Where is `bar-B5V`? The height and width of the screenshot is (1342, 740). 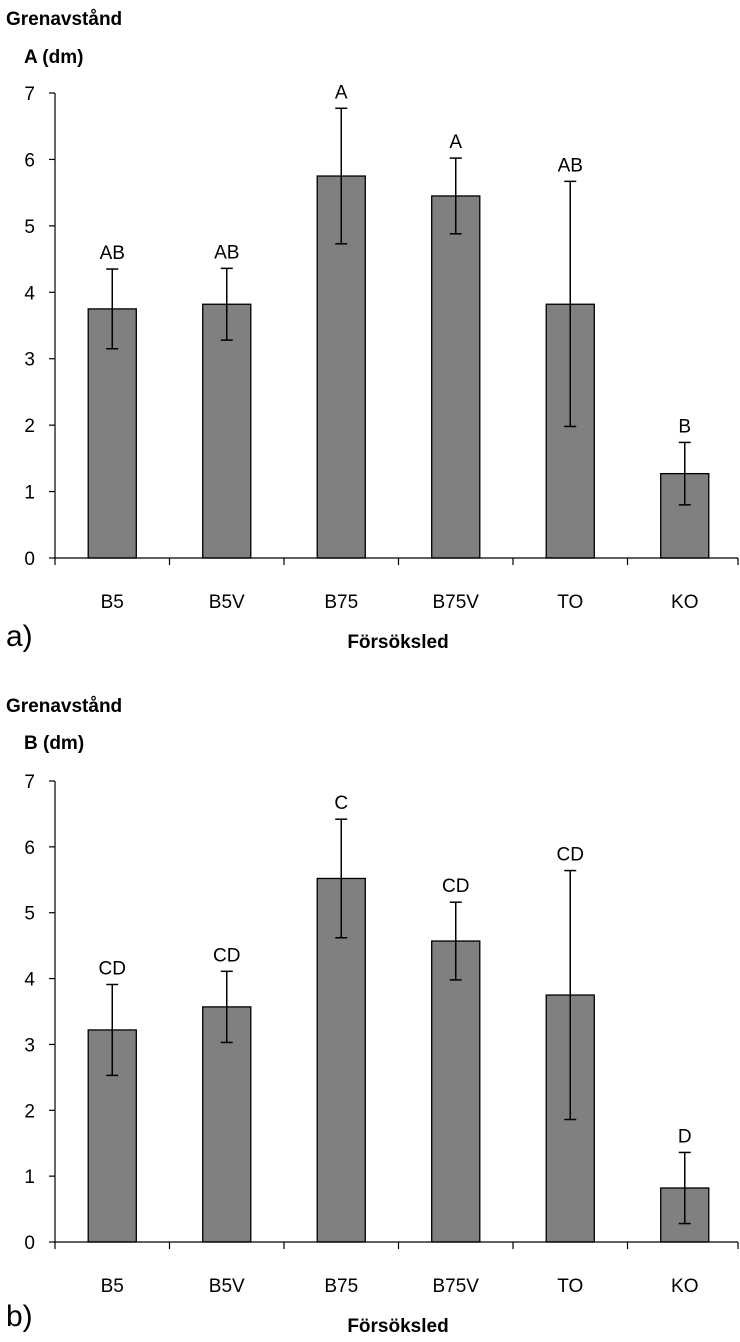
bar-B5V is located at coordinates (227, 431).